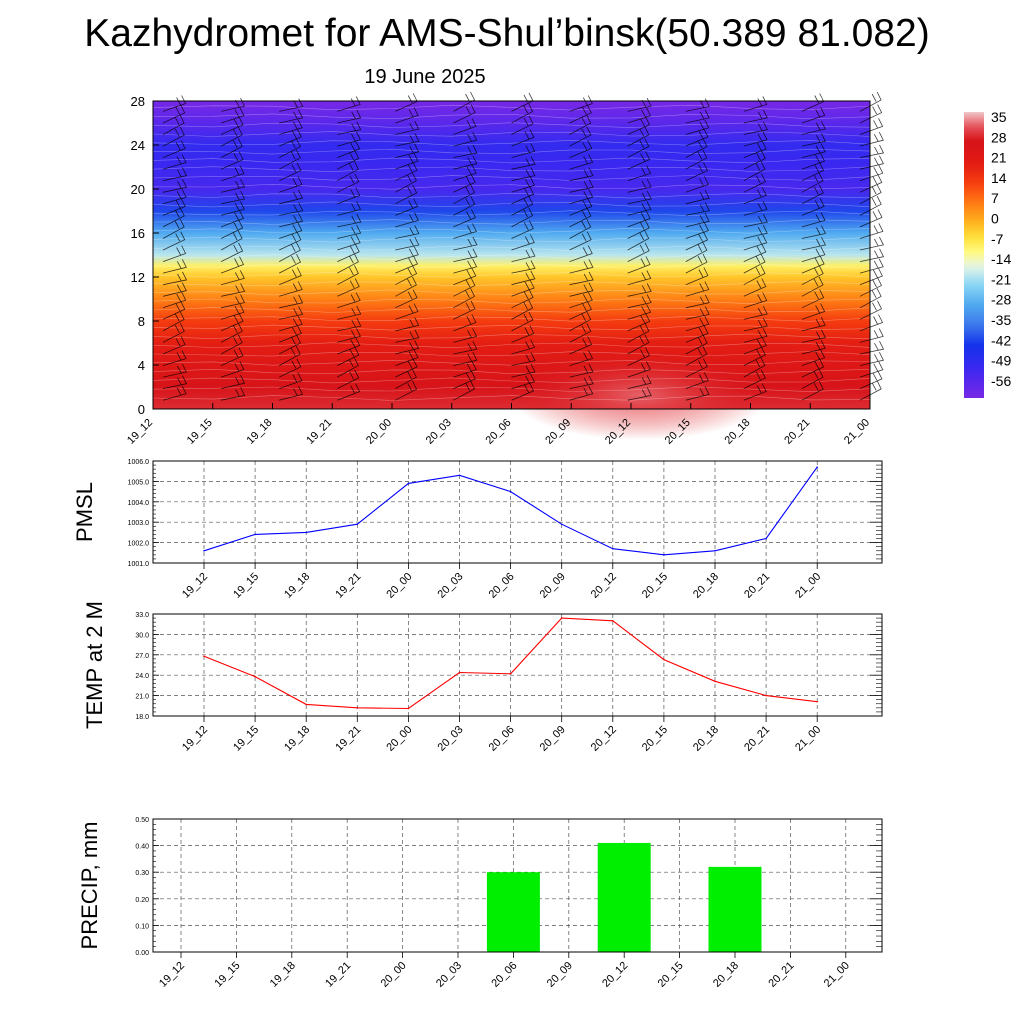 This screenshot has width=1024, height=1024. I want to click on x-tick-label: 20_03, so click(449, 975).